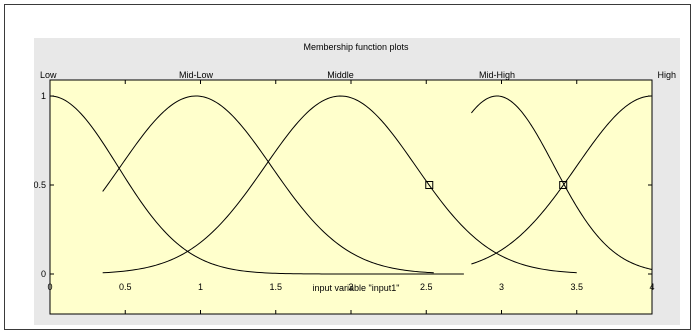 The height and width of the screenshot is (331, 696). Describe the element at coordinates (200, 287) in the screenshot. I see `x-tick-label-2: 1` at that location.